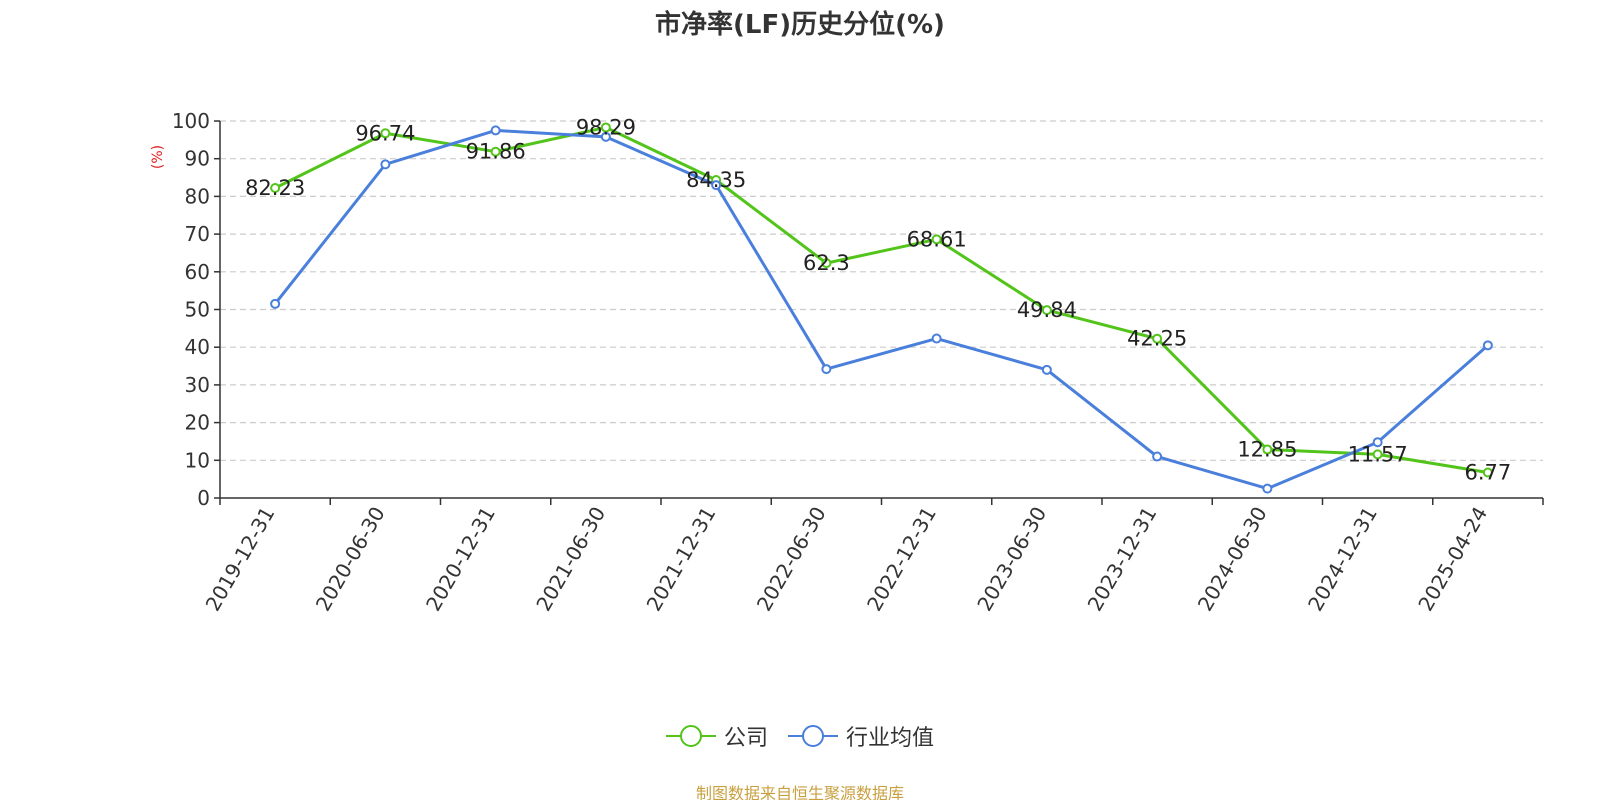  I want to click on data-label-company: 42.25, so click(1157, 339).